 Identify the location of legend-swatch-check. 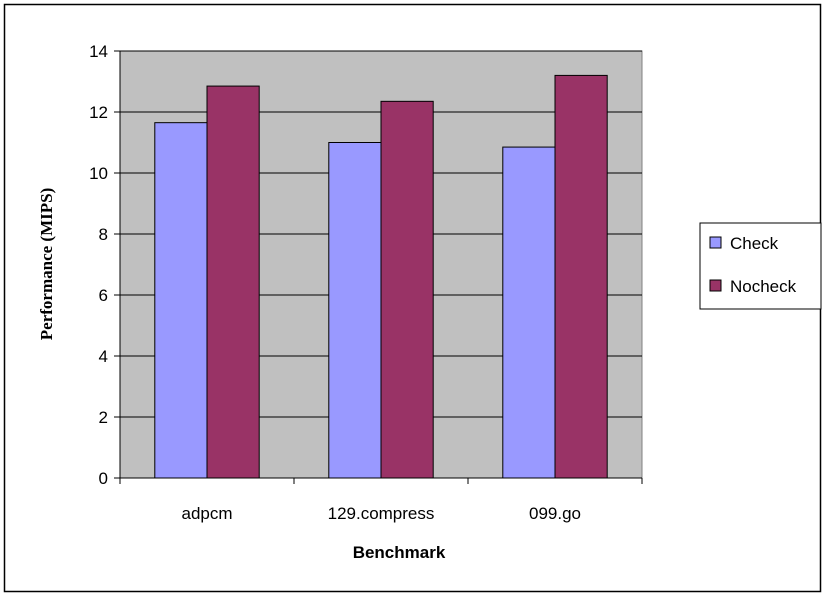
(715, 242).